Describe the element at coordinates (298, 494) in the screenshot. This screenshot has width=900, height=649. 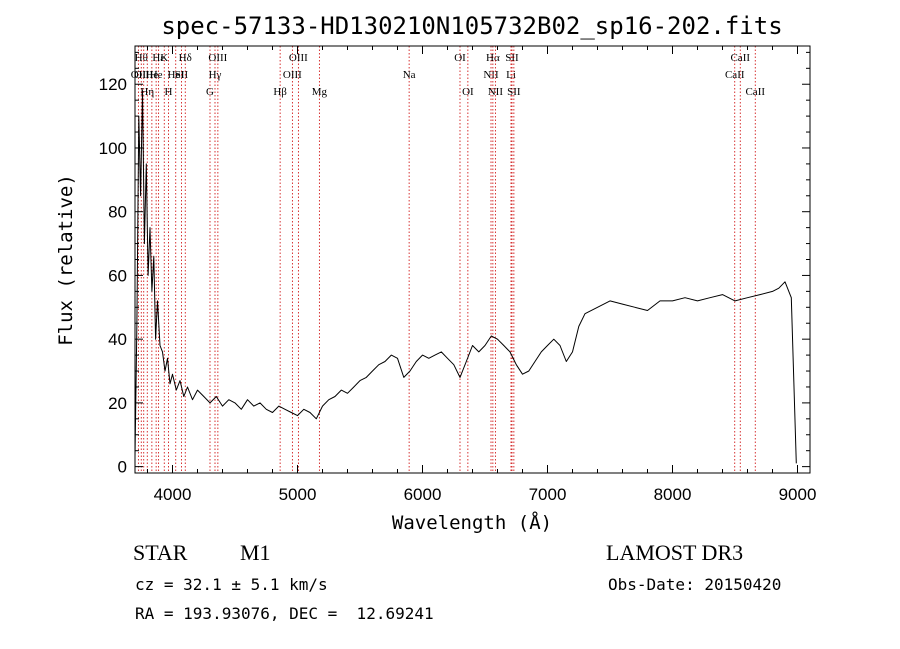
I see `x-tick-label: 5000` at that location.